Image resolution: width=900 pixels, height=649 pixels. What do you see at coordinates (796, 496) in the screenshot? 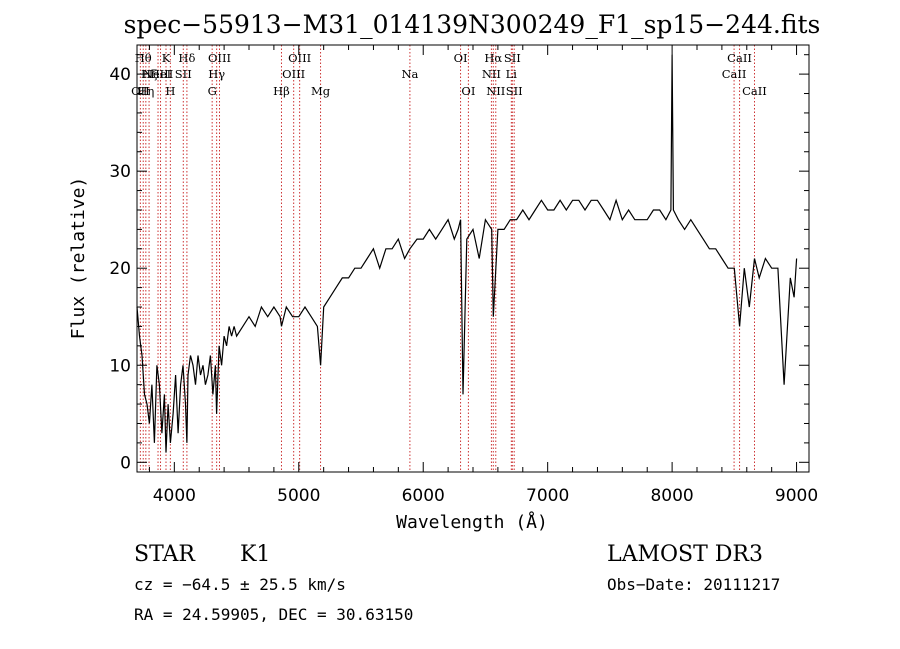
I see `x-tick-label: 9000` at bounding box center [796, 496].